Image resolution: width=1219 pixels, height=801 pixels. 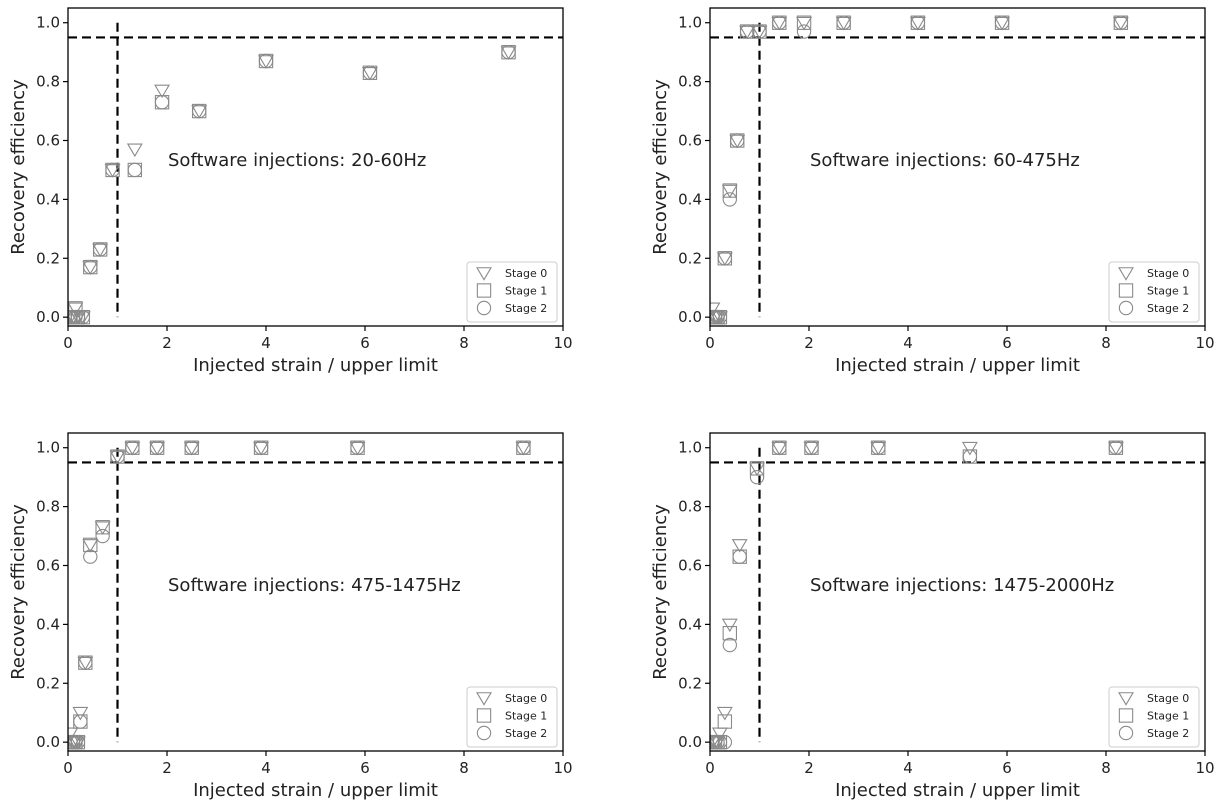 What do you see at coordinates (365, 768) in the screenshot?
I see `x-tick-label: 6` at bounding box center [365, 768].